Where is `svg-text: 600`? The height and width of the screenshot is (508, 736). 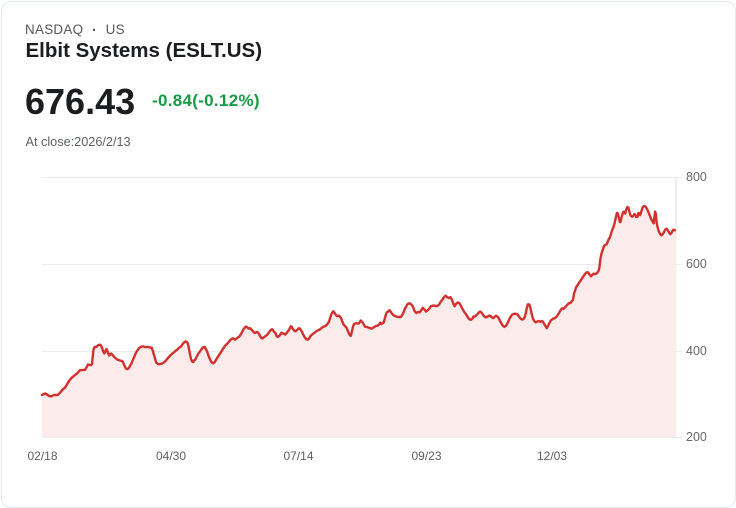 svg-text: 600 is located at coordinates (696, 264).